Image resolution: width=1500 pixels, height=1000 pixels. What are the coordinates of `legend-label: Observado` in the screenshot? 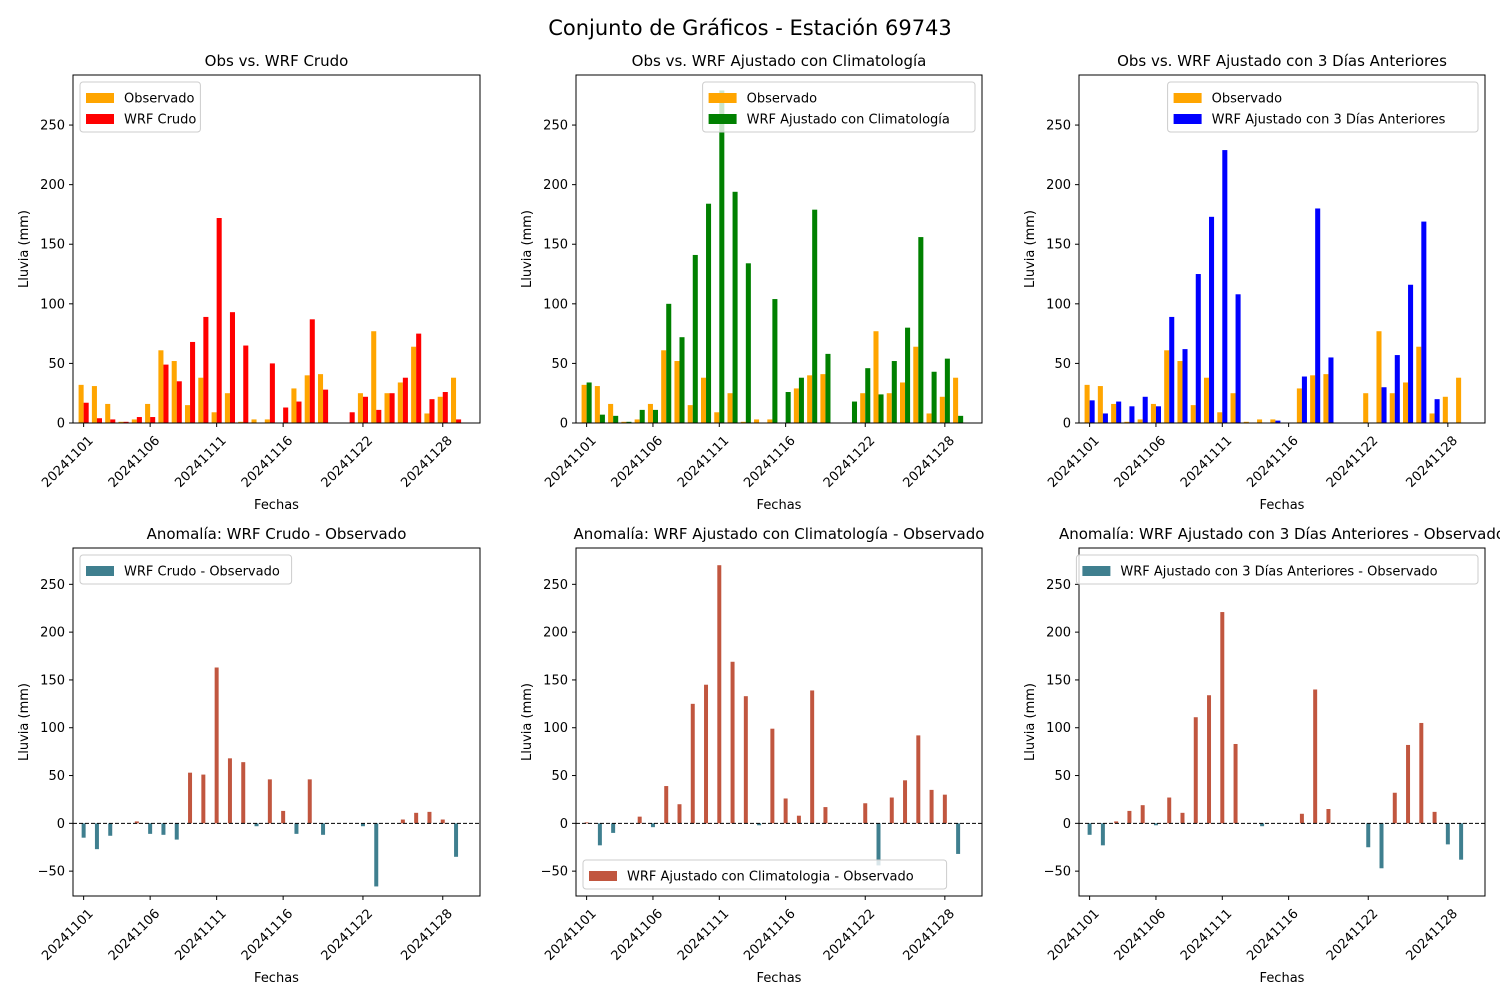 It's located at (1247, 99).